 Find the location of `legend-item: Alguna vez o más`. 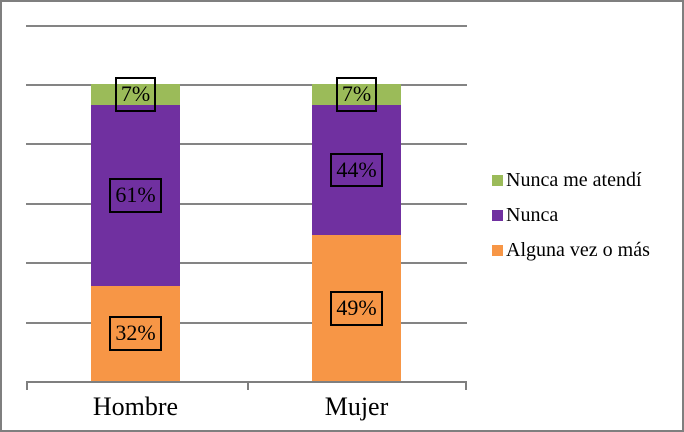

legend-item: Alguna vez o más is located at coordinates (571, 250).